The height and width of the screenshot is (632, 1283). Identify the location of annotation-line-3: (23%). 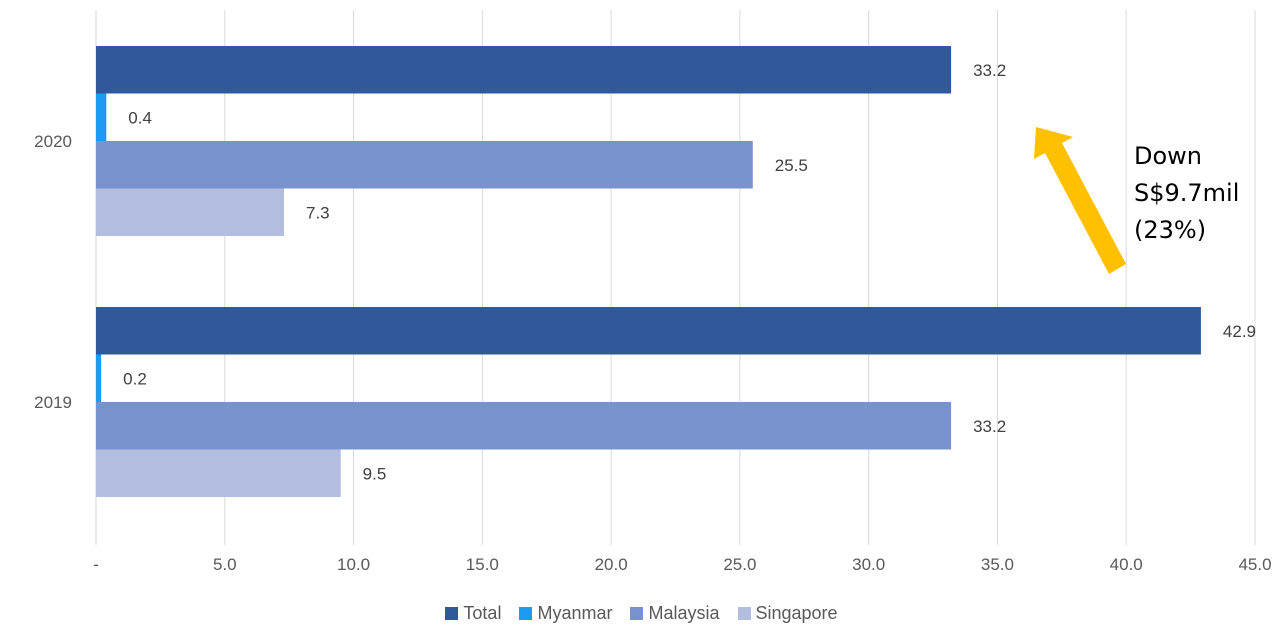
(1170, 230).